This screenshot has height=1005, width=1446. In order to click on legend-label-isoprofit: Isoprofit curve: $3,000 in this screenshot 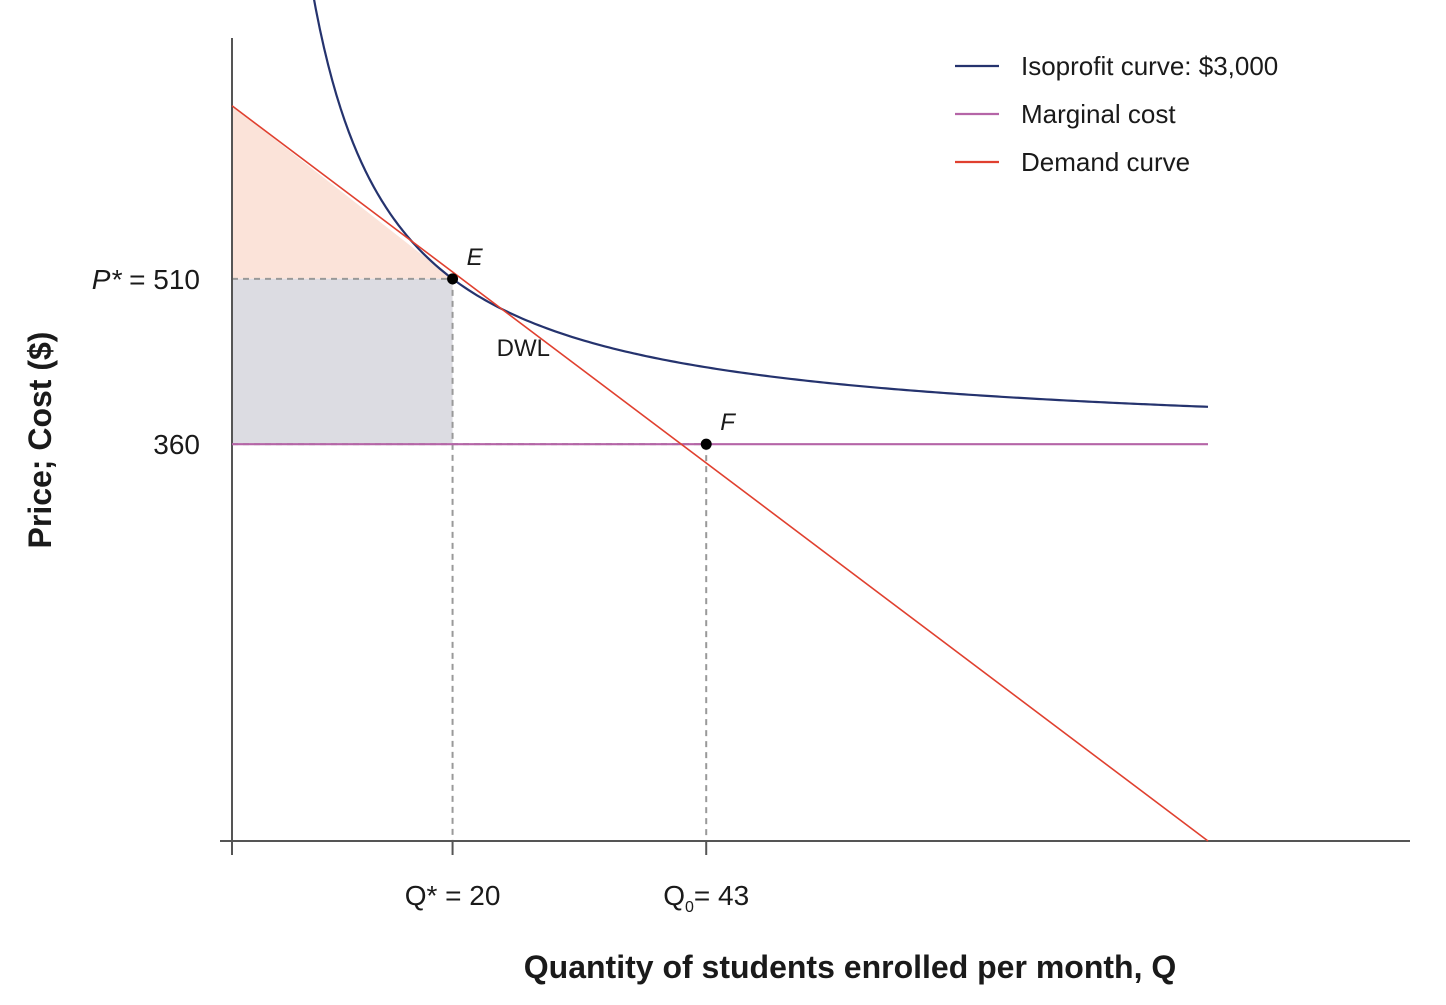, I will do `click(1149, 66)`.